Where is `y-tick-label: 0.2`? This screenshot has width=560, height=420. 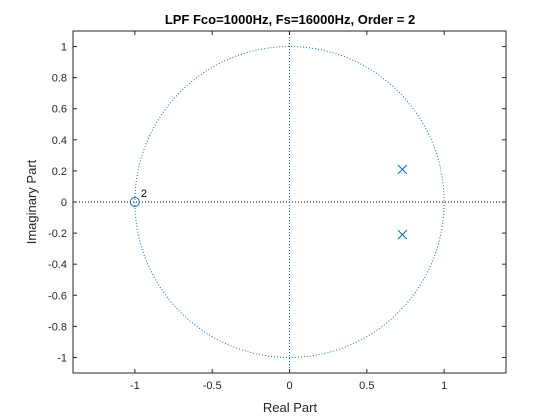
y-tick-label: 0.2 is located at coordinates (59, 172).